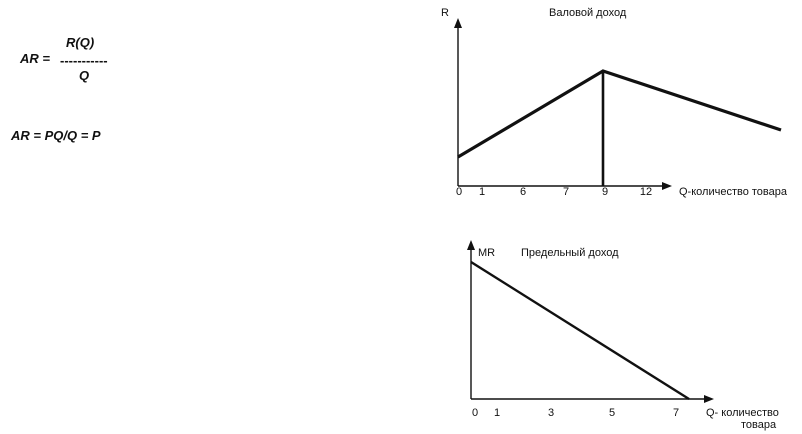 This screenshot has width=802, height=434. What do you see at coordinates (667, 186) in the screenshot?
I see `tr-x-axis-arrow` at bounding box center [667, 186].